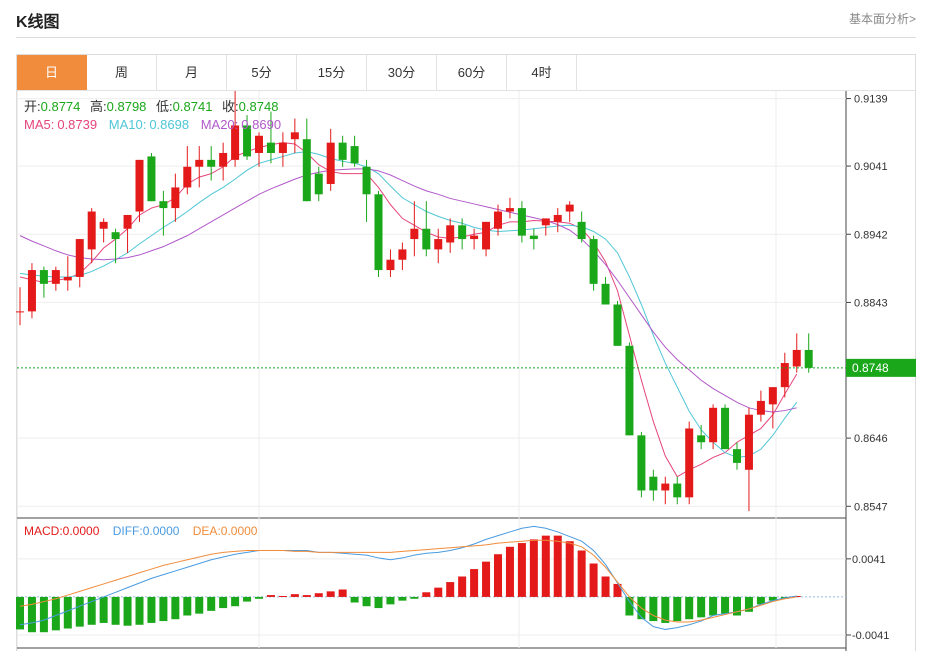 The height and width of the screenshot is (651, 929). Describe the element at coordinates (152, 124) in the screenshot. I see `ma-info: MA5: 0.8739 MA10: 0.8698 MA20: 0.8690` at that location.